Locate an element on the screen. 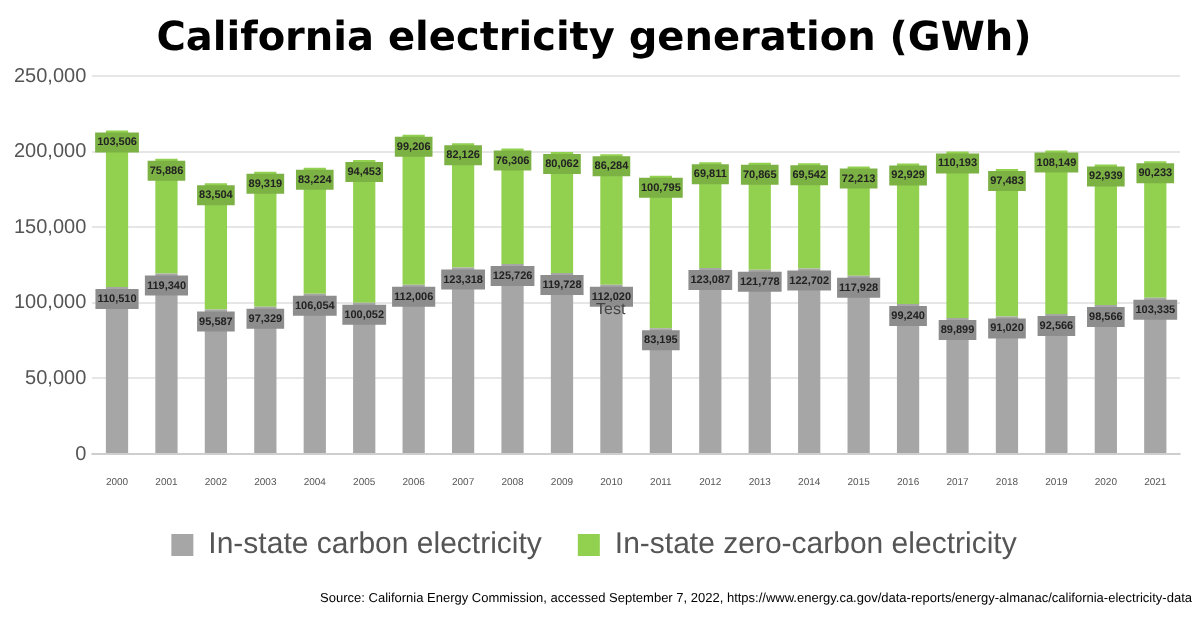  y-tick-label: 200,000 is located at coordinates (50, 152).